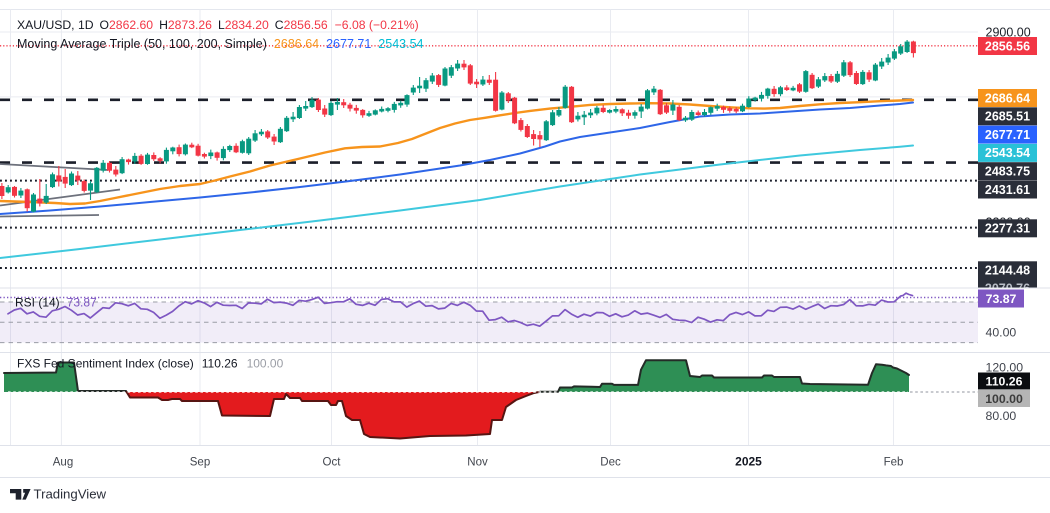  What do you see at coordinates (1007, 46) in the screenshot?
I see `svg-text: 2856.56` at bounding box center [1007, 46].